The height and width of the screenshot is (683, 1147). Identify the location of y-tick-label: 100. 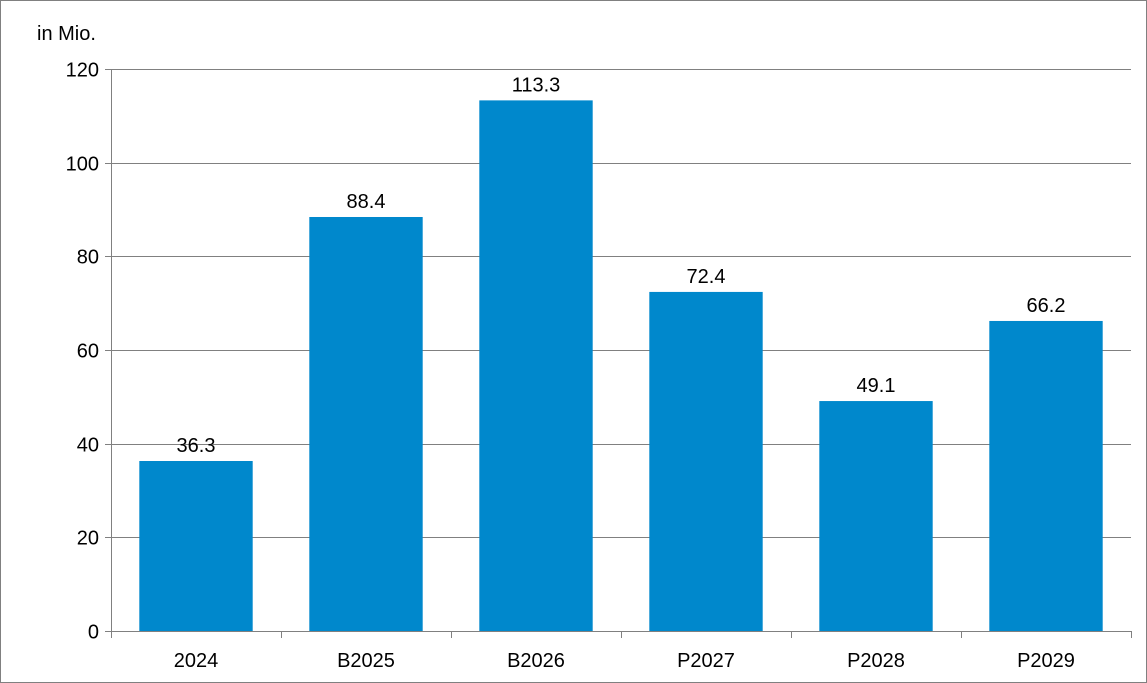
(82, 165).